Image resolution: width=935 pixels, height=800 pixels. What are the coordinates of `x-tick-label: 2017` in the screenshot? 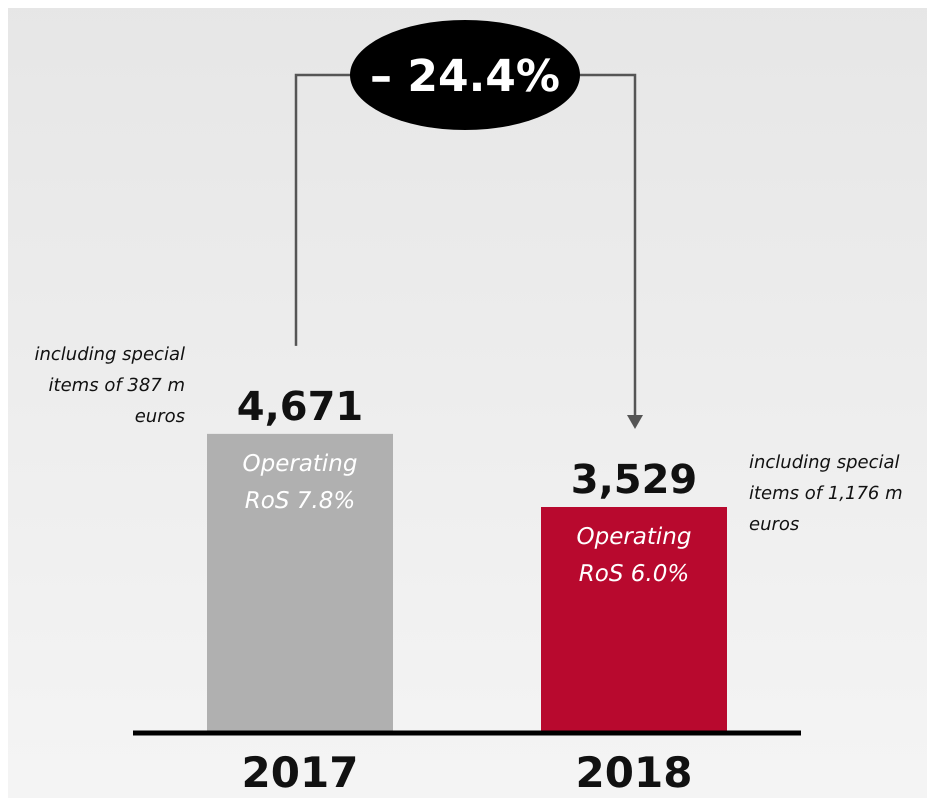 It's located at (300, 772).